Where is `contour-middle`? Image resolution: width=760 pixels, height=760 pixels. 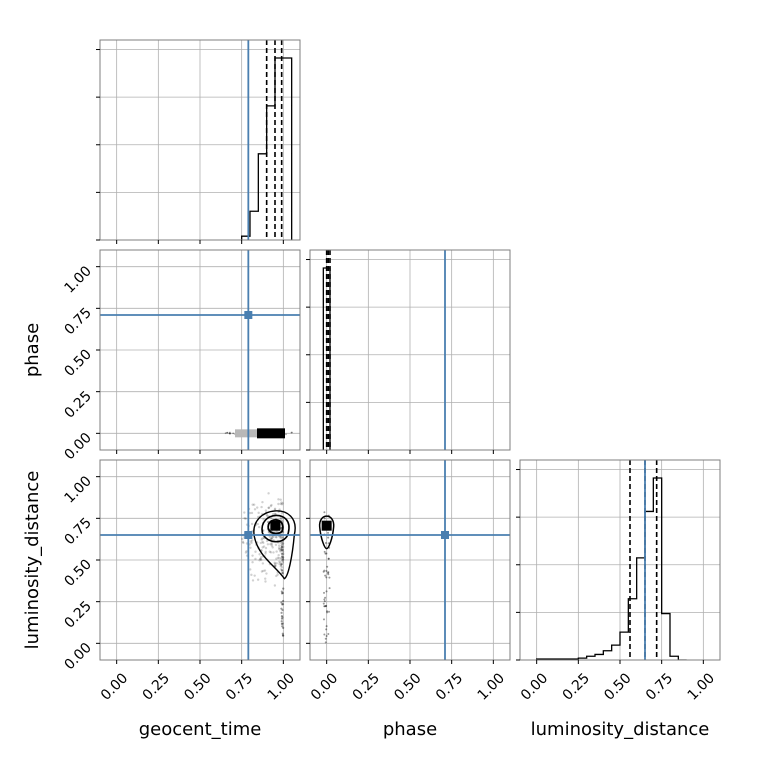
contour-middle is located at coordinates (275, 528).